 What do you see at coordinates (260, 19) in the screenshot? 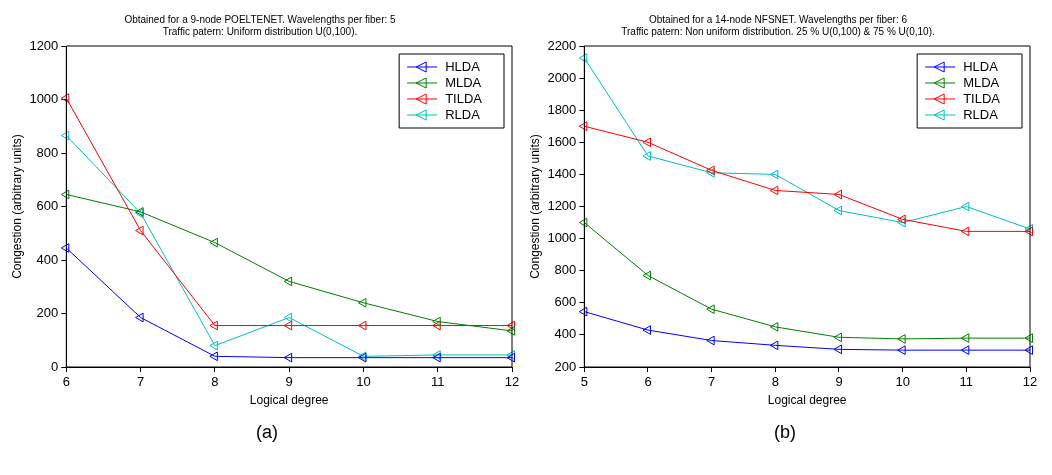
I see `chart-title: Obtained for a 9-node POELTENET. Wavelengths per fiber: 5` at bounding box center [260, 19].